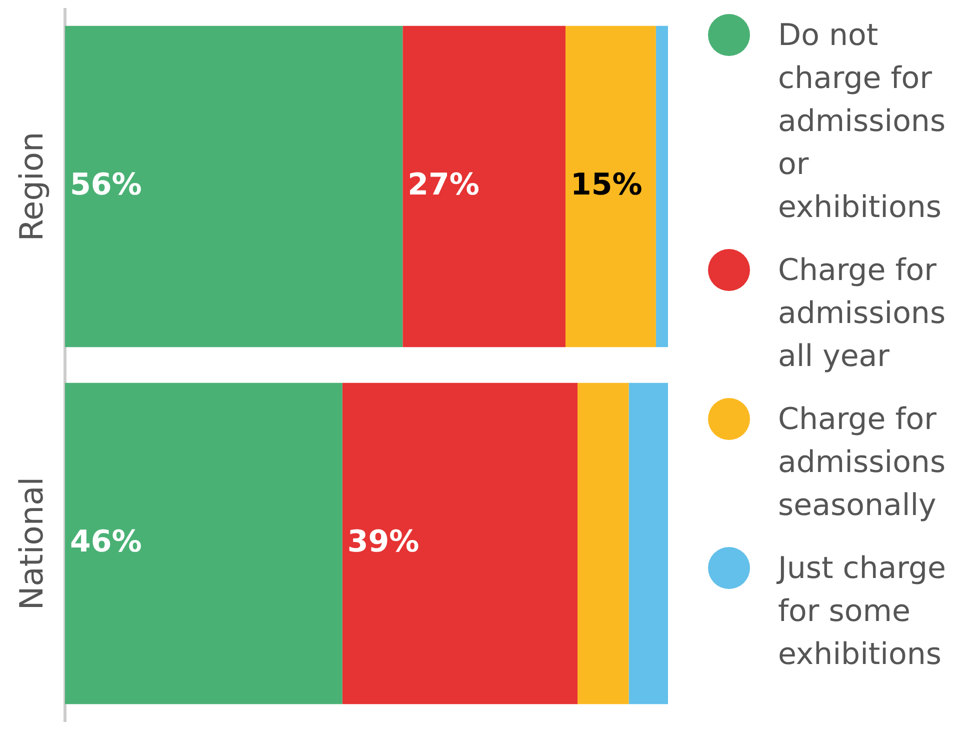 This screenshot has width=974, height=730. I want to click on y-tick-label: Region, so click(31, 187).